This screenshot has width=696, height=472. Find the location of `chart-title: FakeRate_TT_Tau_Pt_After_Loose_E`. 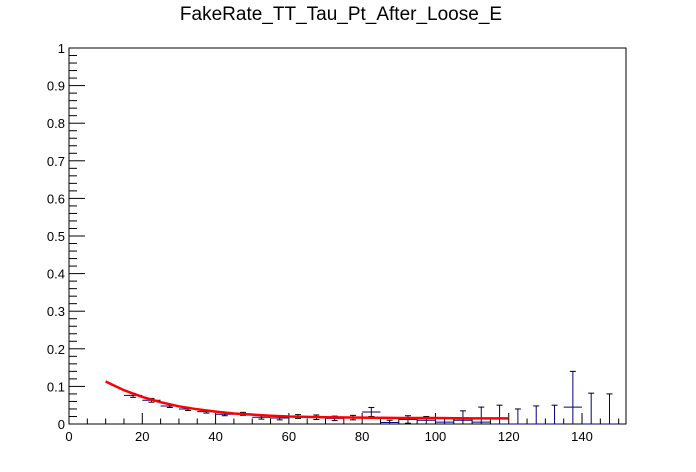

chart-title: FakeRate_TT_Tau_Pt_After_Loose_E is located at coordinates (341, 14).